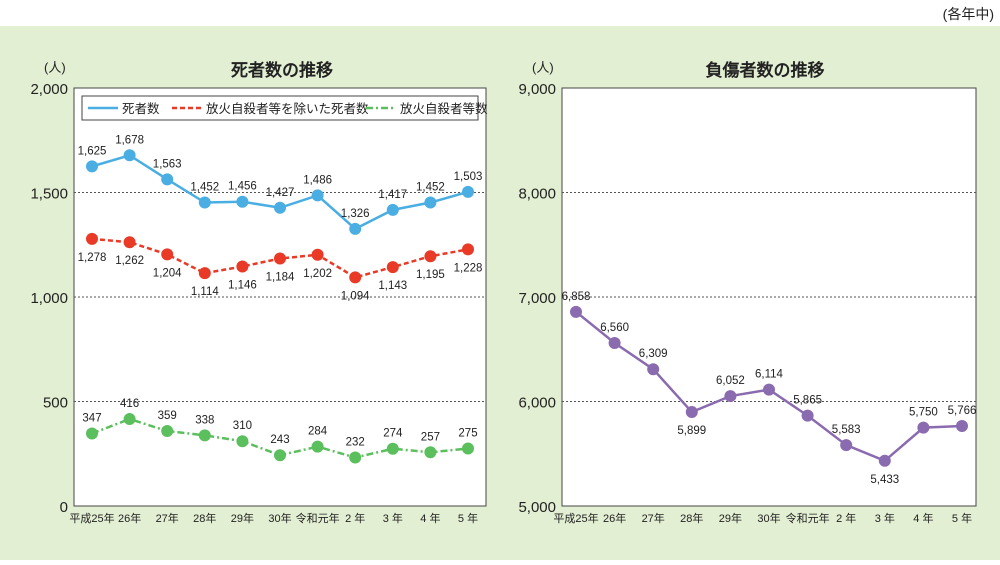  I want to click on data-label: 1,262, so click(129, 261).